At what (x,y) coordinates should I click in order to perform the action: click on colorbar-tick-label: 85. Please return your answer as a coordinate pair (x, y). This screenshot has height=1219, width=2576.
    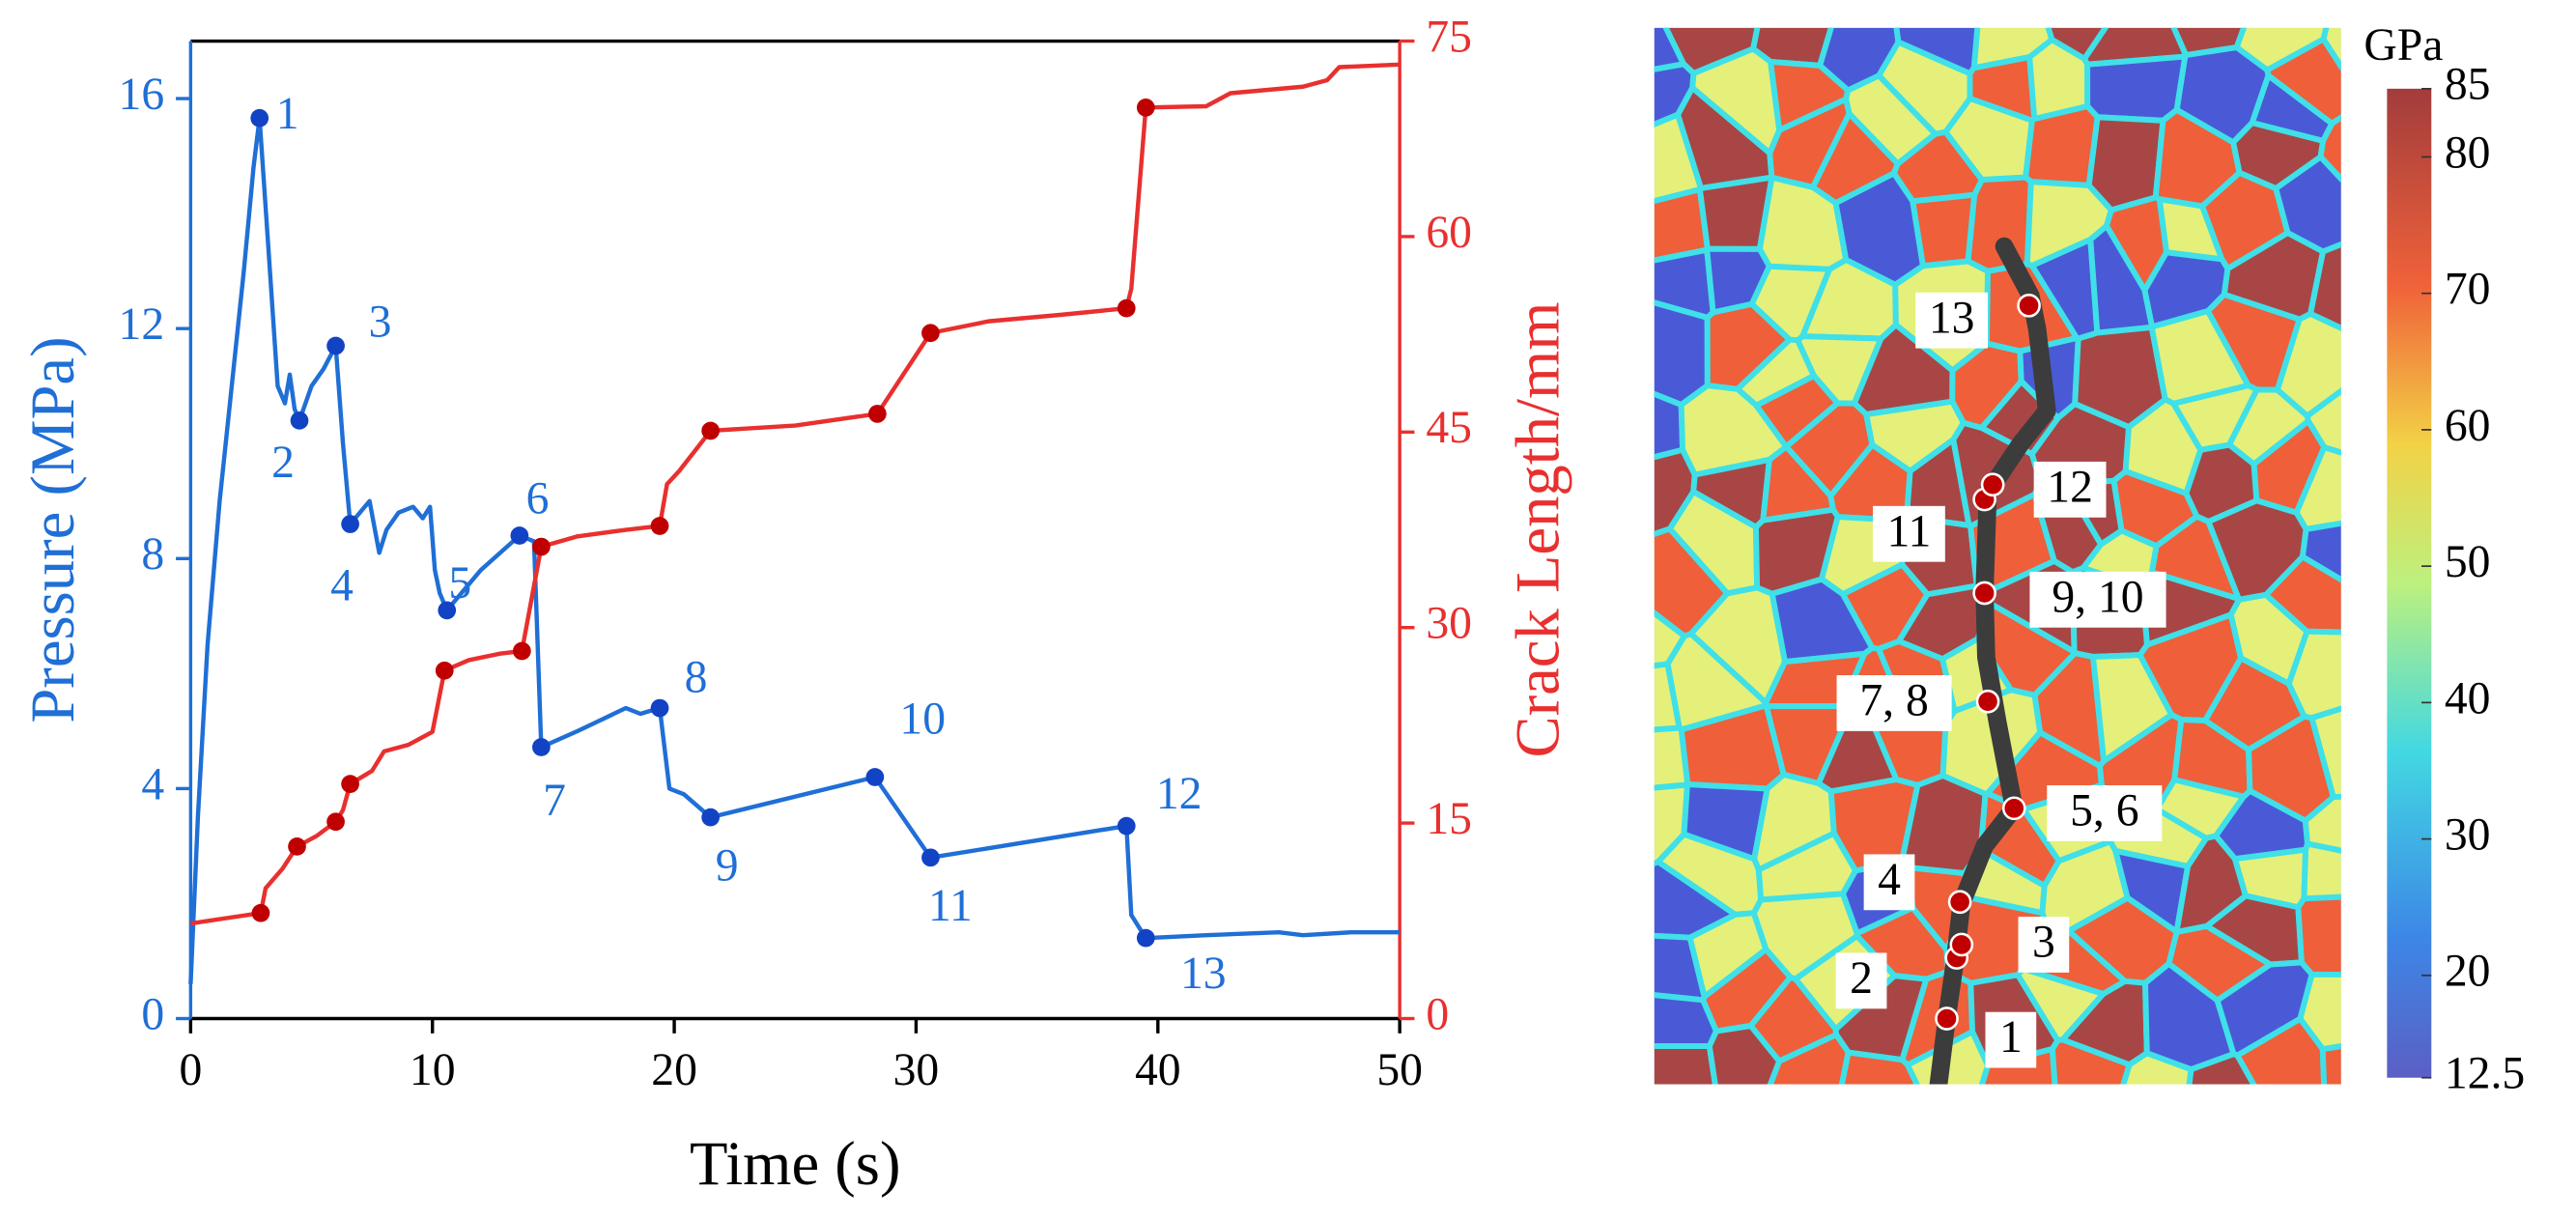
    Looking at the image, I should click on (2468, 85).